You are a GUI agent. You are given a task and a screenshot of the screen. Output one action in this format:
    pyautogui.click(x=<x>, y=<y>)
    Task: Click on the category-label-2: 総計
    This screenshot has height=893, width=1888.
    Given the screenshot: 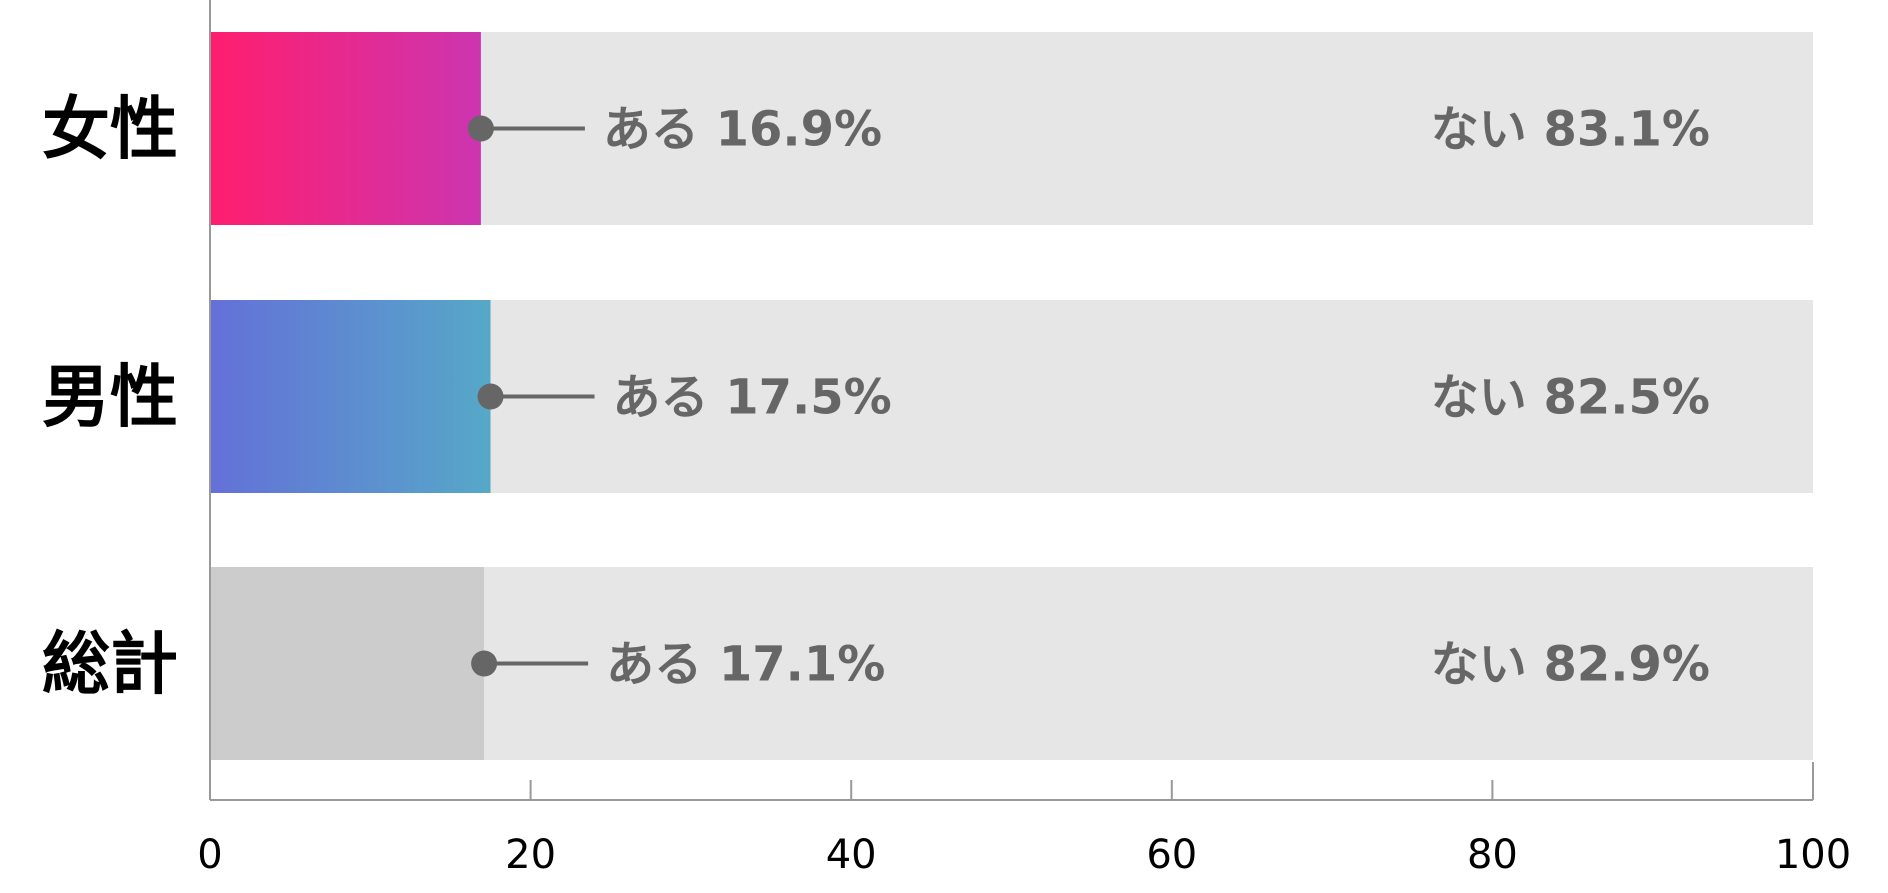 What is the action you would take?
    pyautogui.click(x=110, y=665)
    